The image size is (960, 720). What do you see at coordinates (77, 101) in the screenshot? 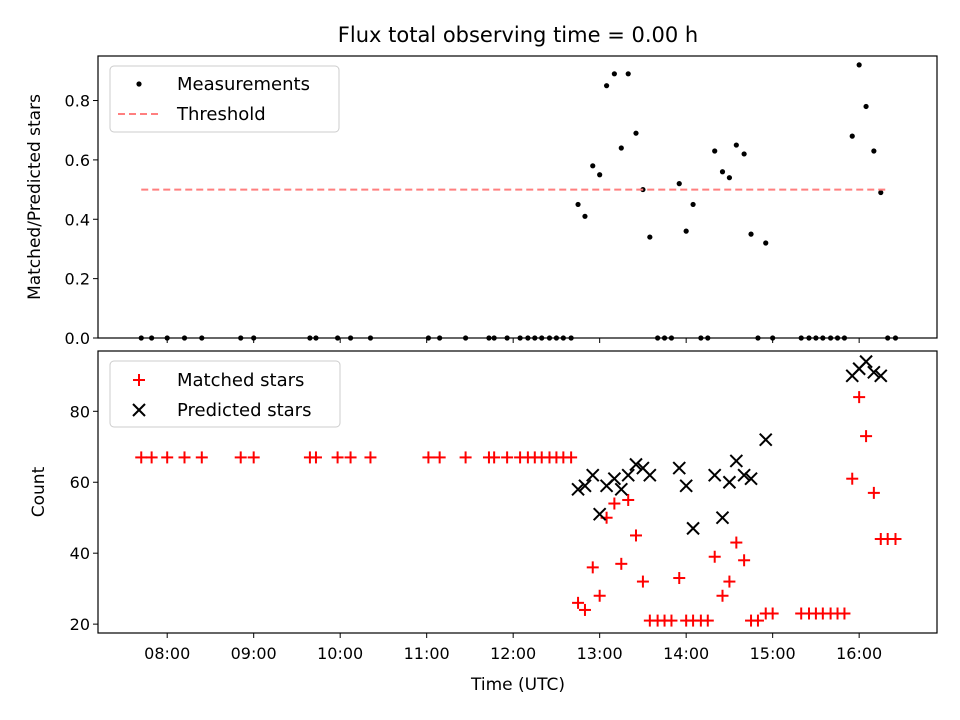
I see `y-tick-label: 0.8` at bounding box center [77, 101].